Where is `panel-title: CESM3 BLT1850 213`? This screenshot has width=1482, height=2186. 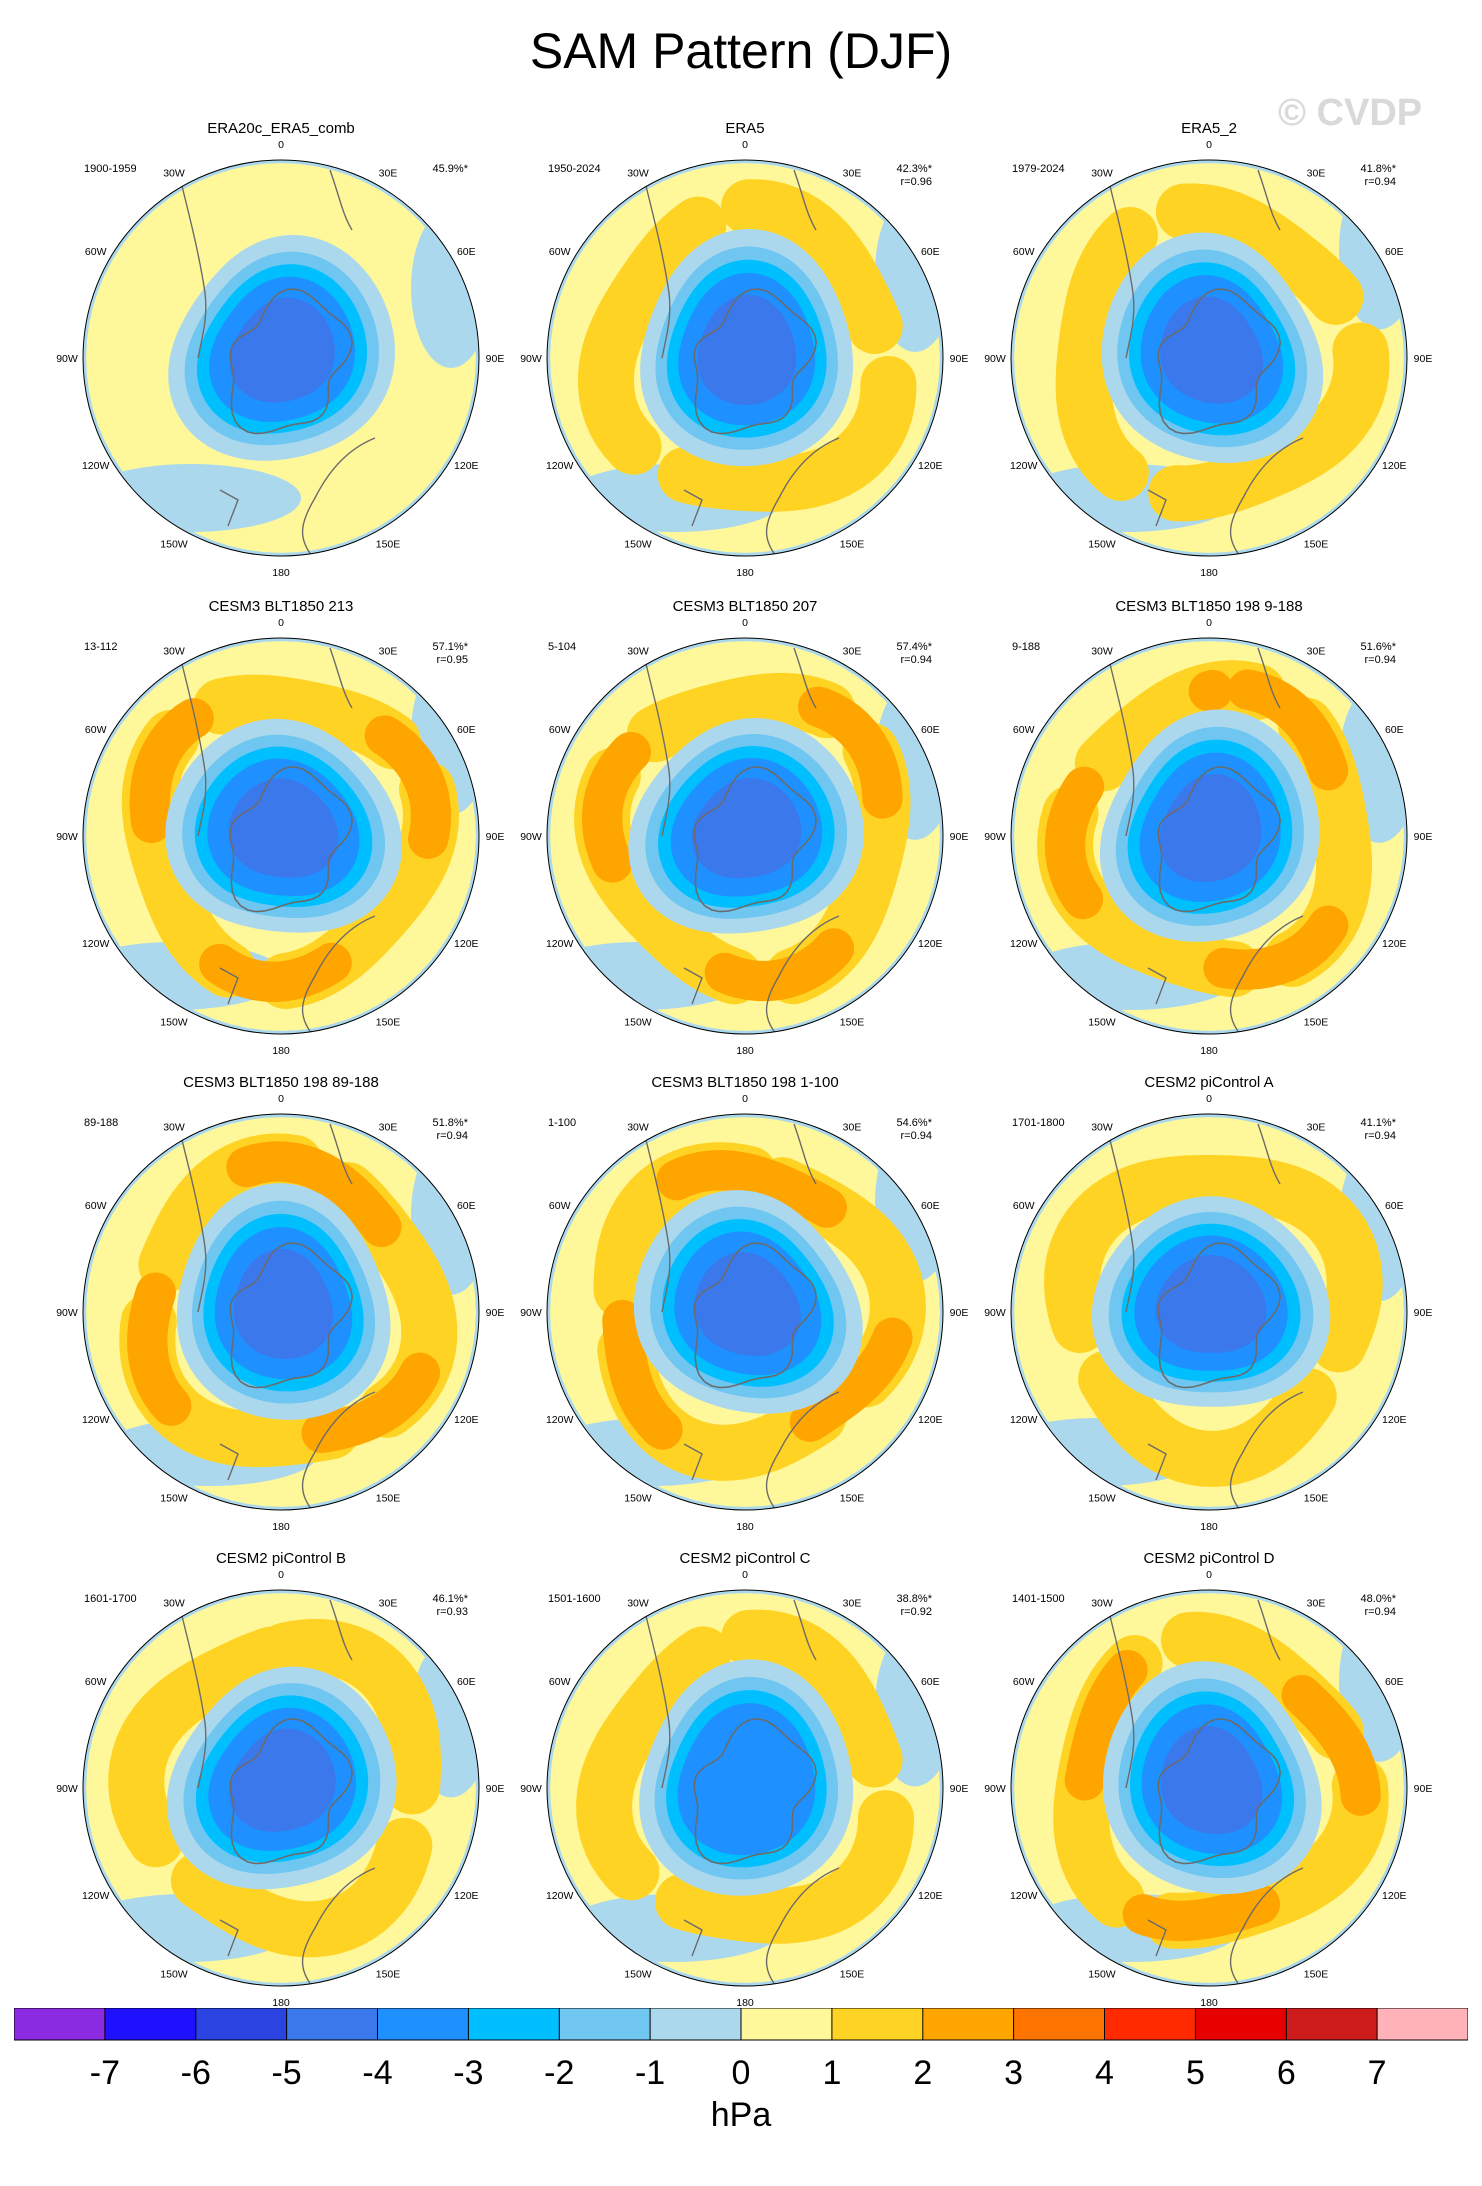
panel-title: CESM3 BLT1850 213 is located at coordinates (281, 606).